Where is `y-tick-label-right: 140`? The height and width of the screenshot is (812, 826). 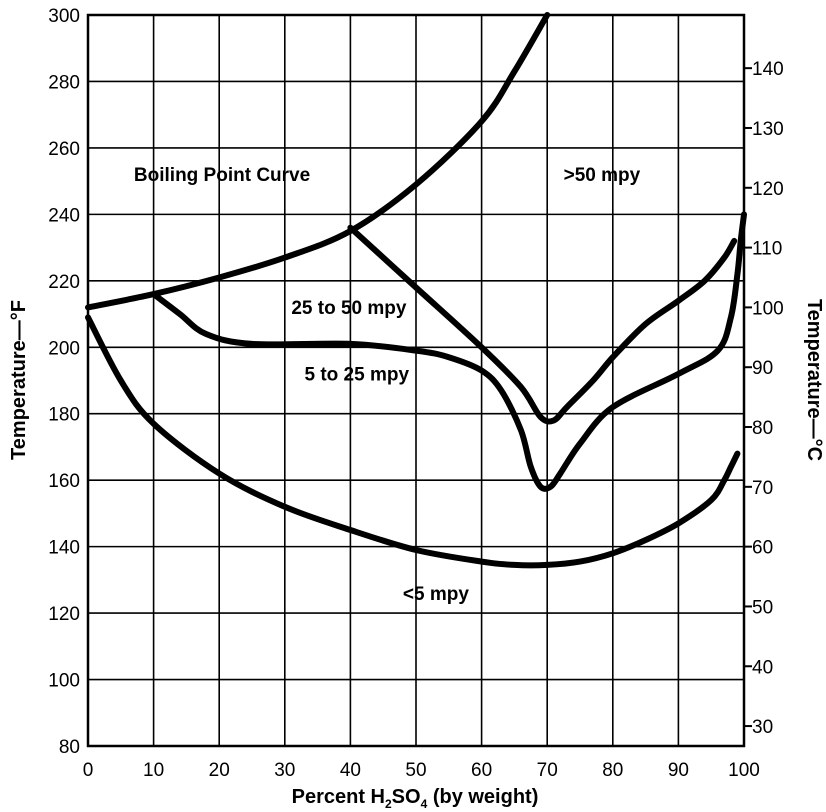 y-tick-label-right: 140 is located at coordinates (768, 69).